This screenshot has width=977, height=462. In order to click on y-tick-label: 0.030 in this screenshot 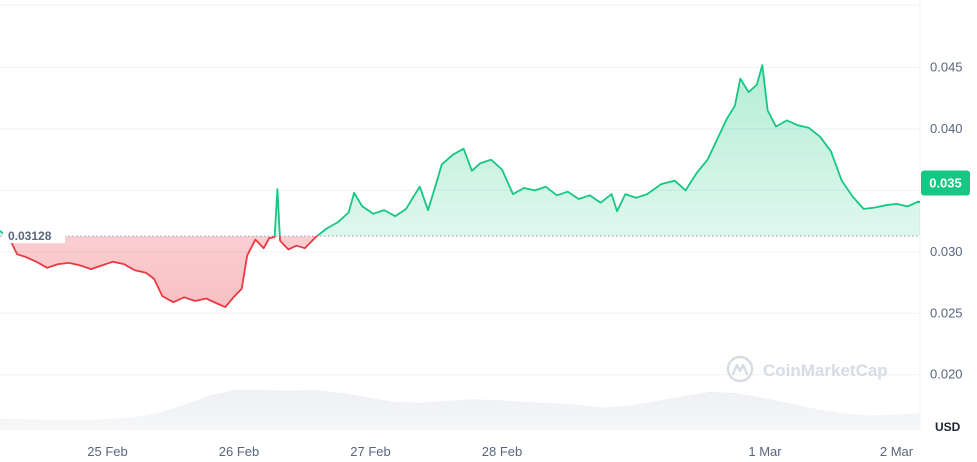, I will do `click(946, 251)`.